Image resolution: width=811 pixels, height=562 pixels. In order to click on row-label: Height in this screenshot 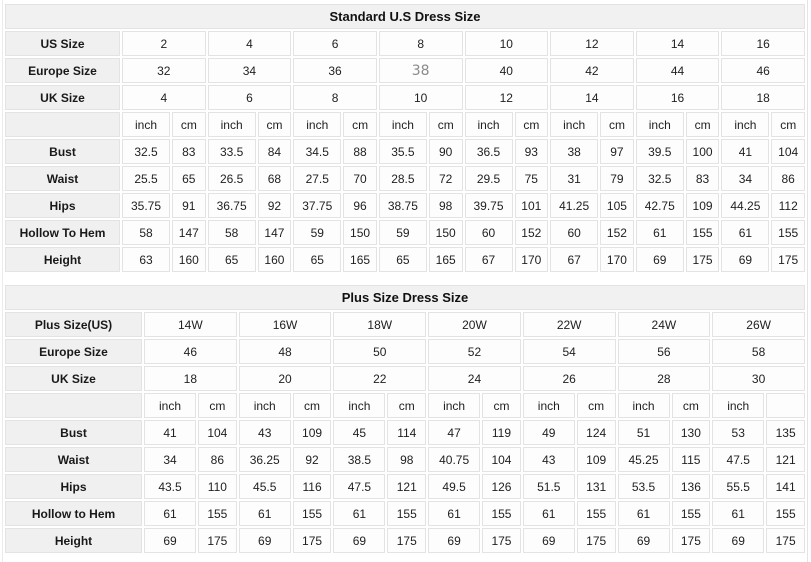, I will do `click(62, 259)`.